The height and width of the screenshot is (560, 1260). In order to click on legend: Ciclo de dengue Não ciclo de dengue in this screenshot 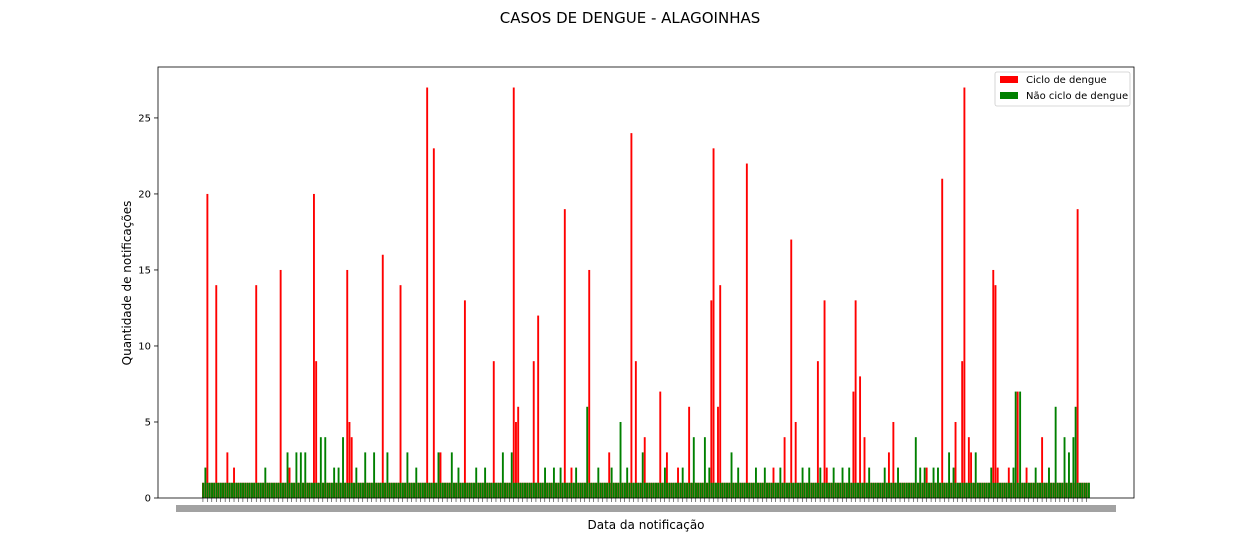, I will do `click(1062, 89)`.